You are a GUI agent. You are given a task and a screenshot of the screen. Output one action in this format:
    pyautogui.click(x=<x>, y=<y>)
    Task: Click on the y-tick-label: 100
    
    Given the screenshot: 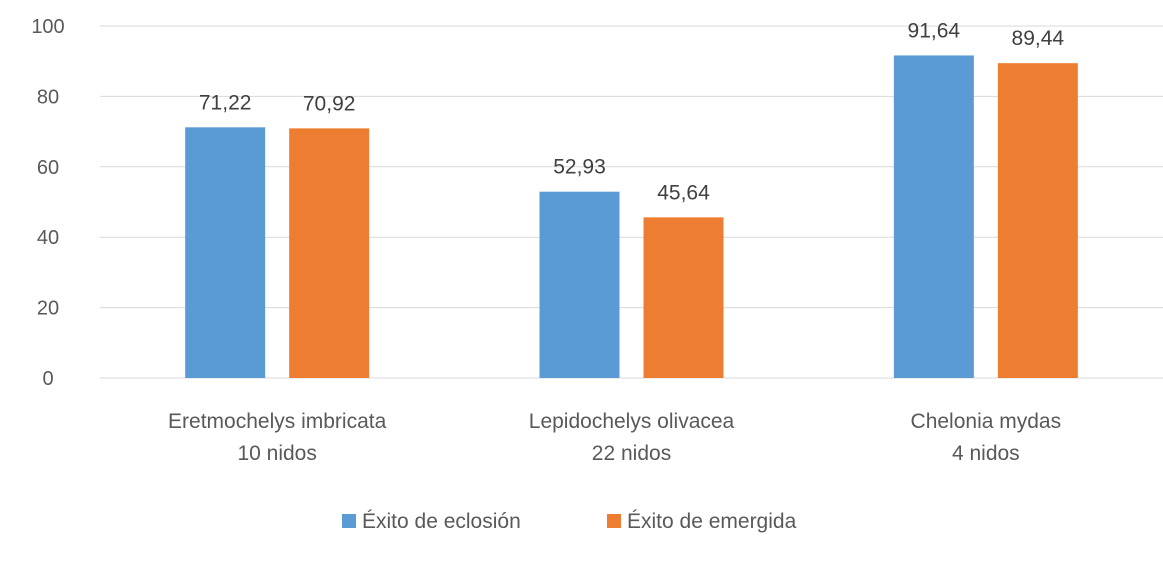 What is the action you would take?
    pyautogui.click(x=47, y=27)
    